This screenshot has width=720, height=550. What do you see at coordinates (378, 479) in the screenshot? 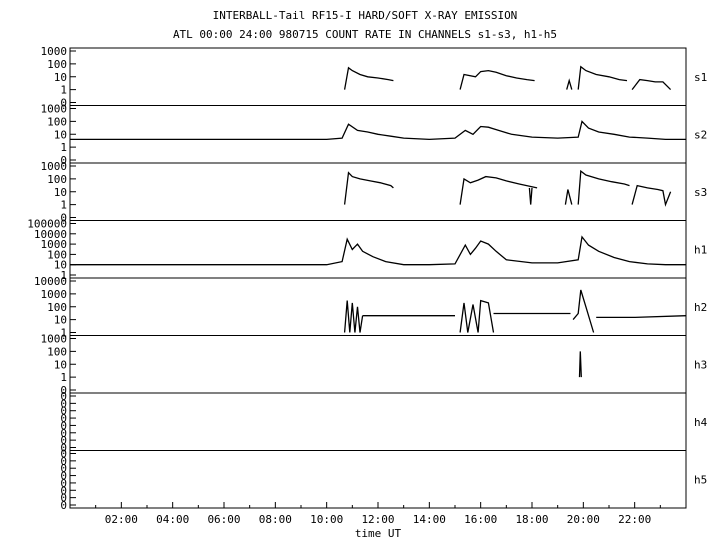
I see `panel-frame-h5` at bounding box center [378, 479].